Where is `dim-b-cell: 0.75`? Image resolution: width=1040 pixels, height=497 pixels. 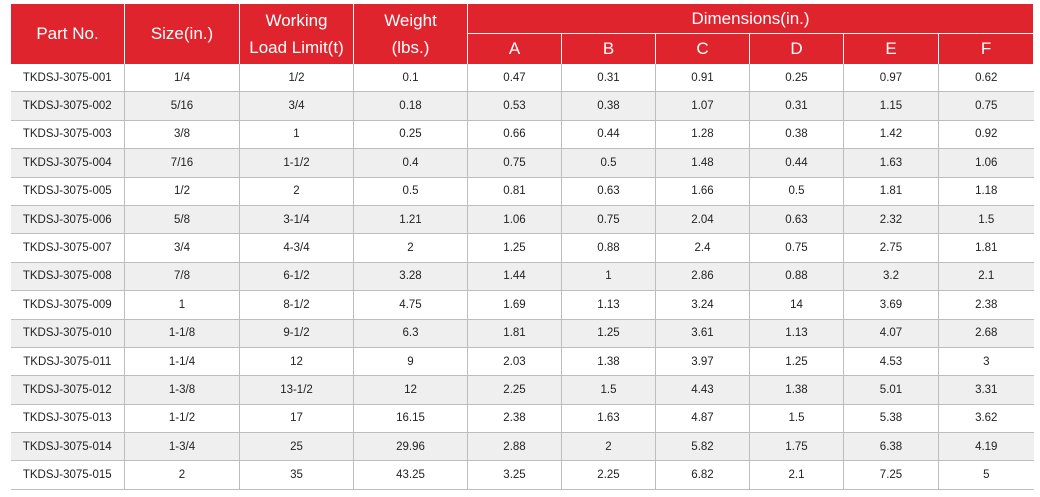
dim-b-cell: 0.75 is located at coordinates (608, 220).